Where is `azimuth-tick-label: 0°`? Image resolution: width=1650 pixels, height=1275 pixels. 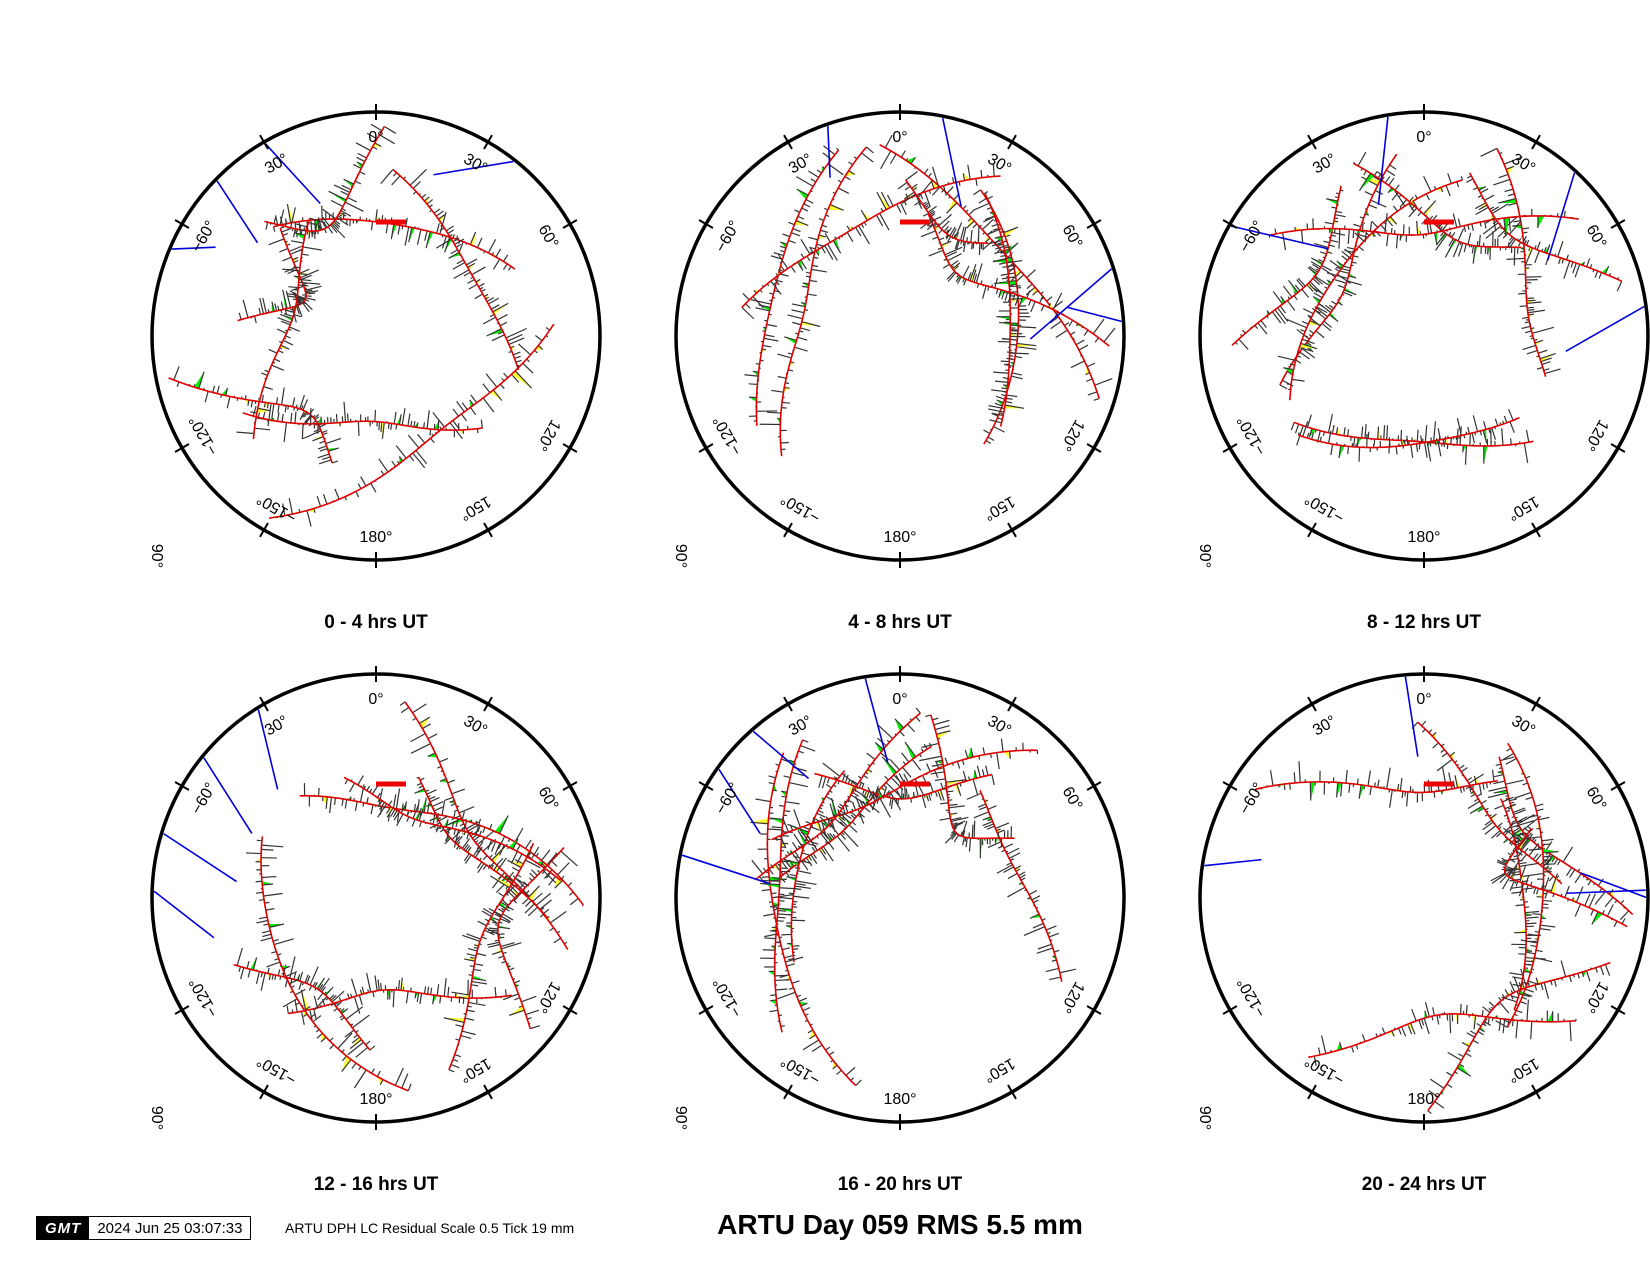
azimuth-tick-label: 0° is located at coordinates (1423, 699).